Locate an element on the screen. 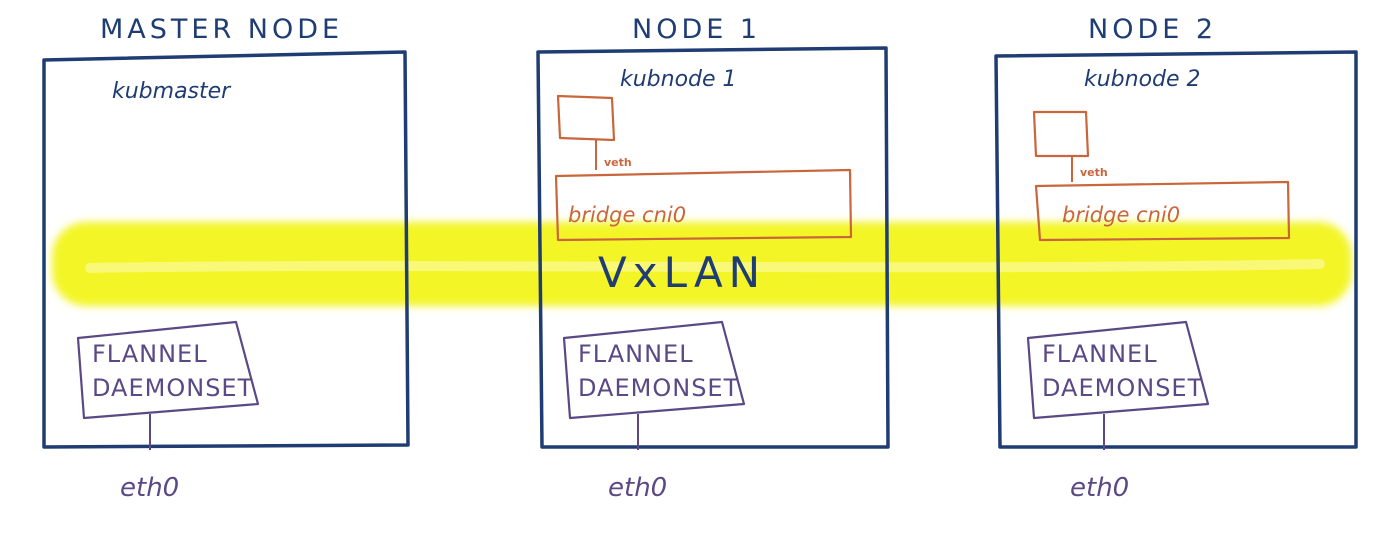  node-2-flannel-line2: DAEMONSET is located at coordinates (1122, 388).